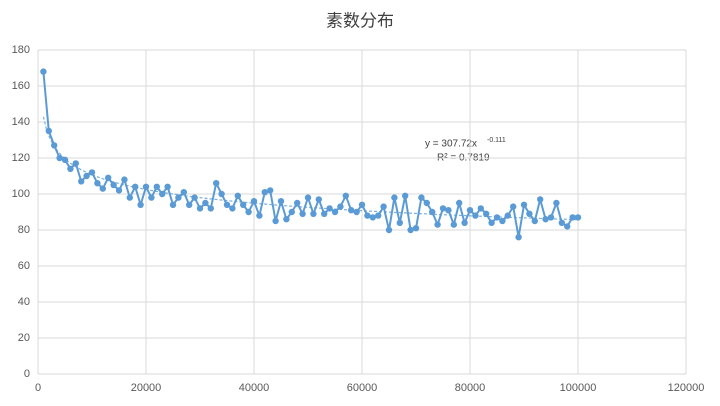 The width and height of the screenshot is (720, 406). I want to click on x-tick-label: 60000, so click(362, 388).